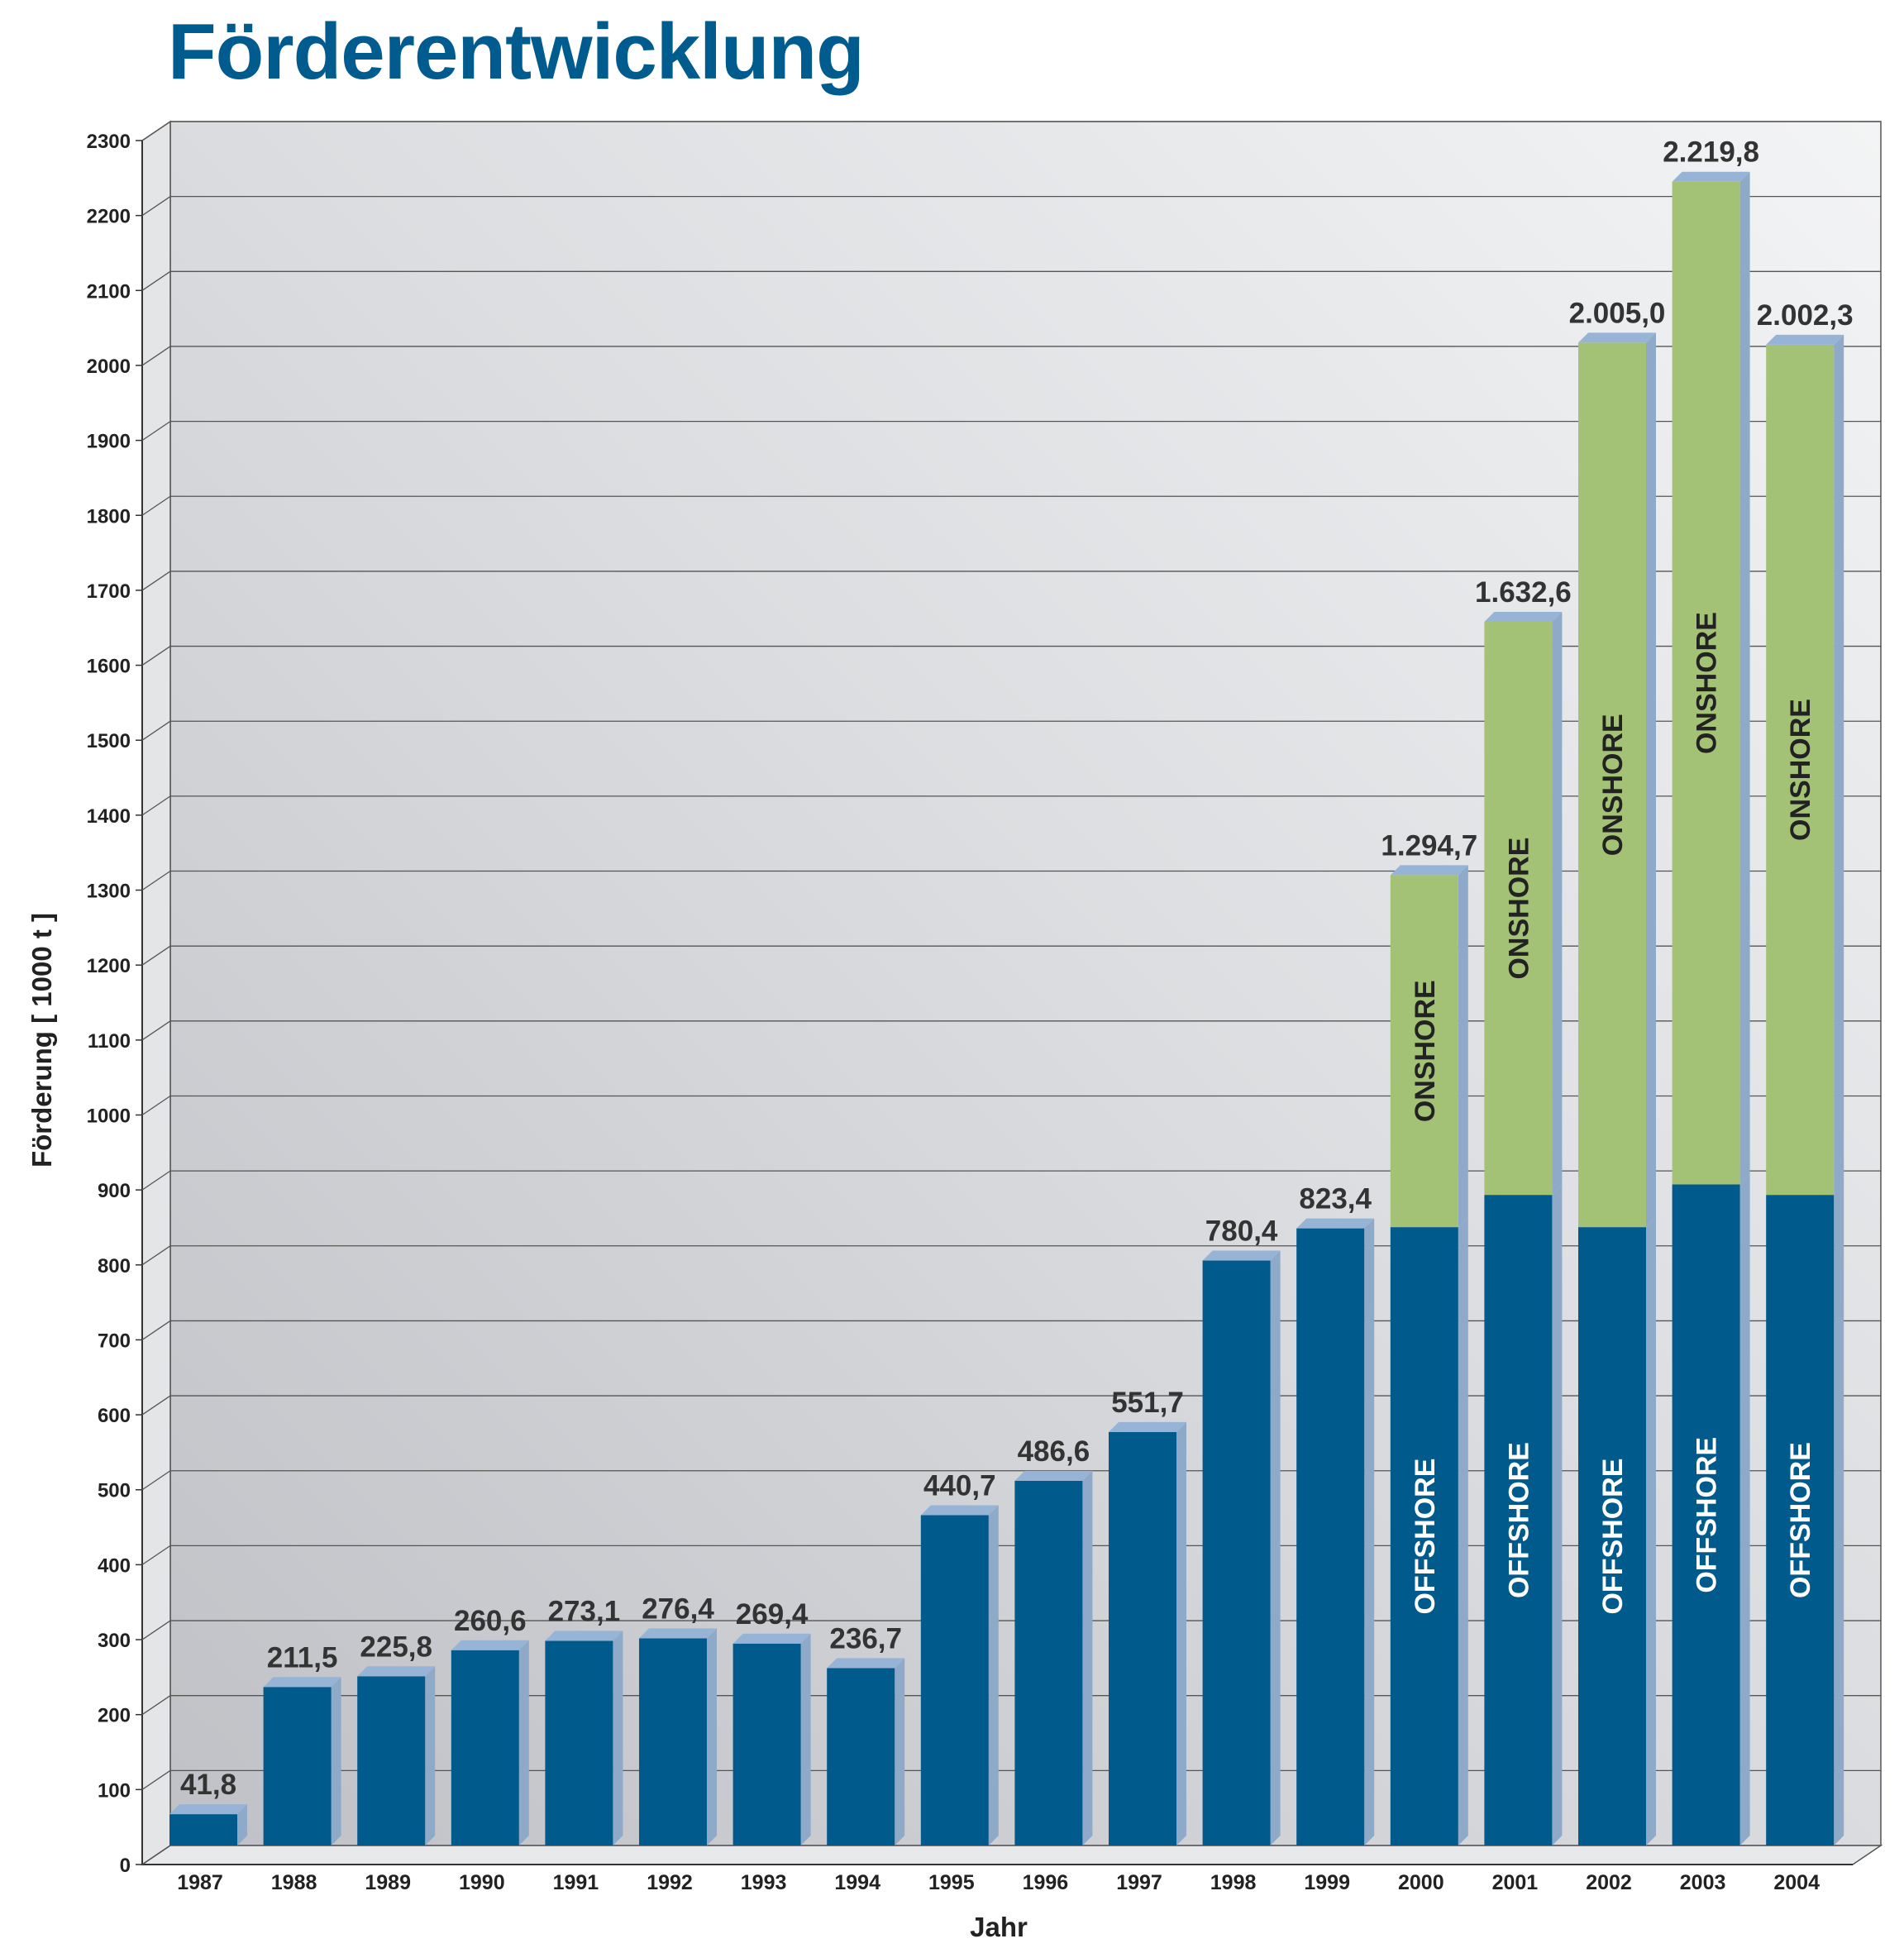 The image size is (1904, 1953). Describe the element at coordinates (114, 1716) in the screenshot. I see `y-tick-label: 200` at that location.